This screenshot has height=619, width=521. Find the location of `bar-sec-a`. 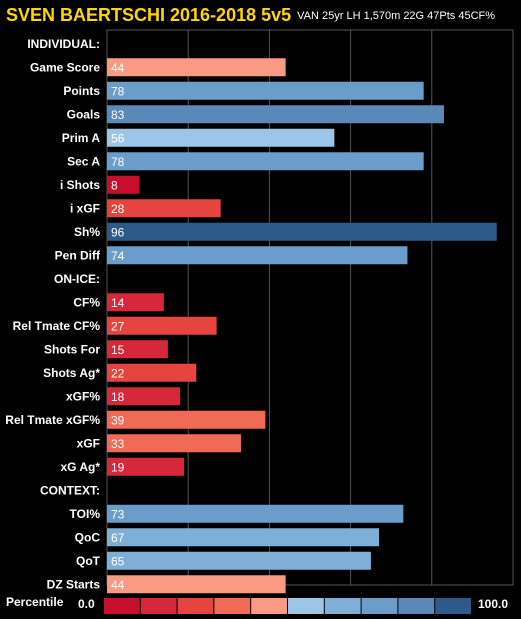

bar-sec-a is located at coordinates (265, 161).